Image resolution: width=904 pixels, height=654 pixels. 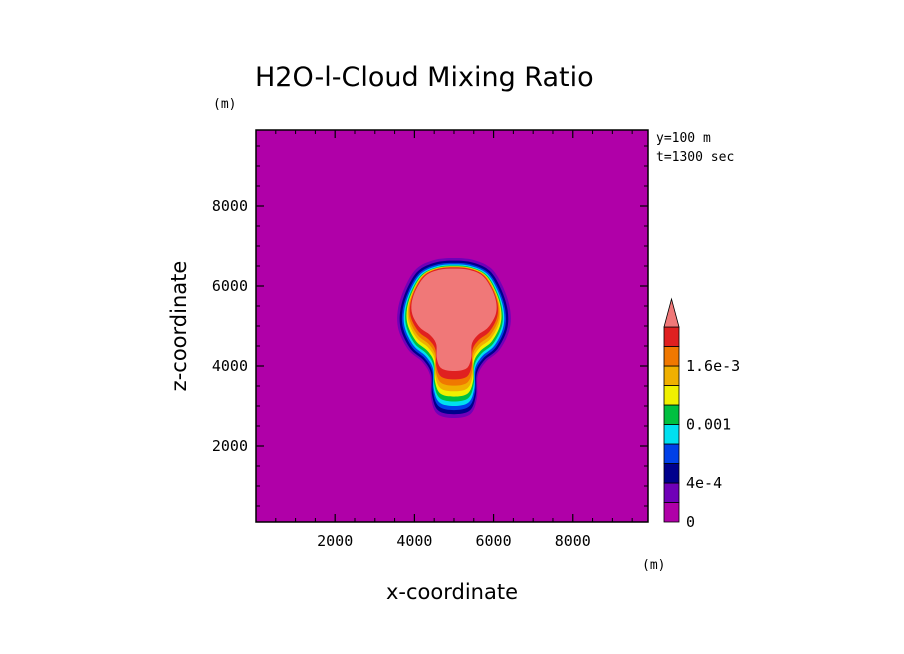 What do you see at coordinates (708, 425) in the screenshot?
I see `colorbar-tick-label: 0.001` at bounding box center [708, 425].